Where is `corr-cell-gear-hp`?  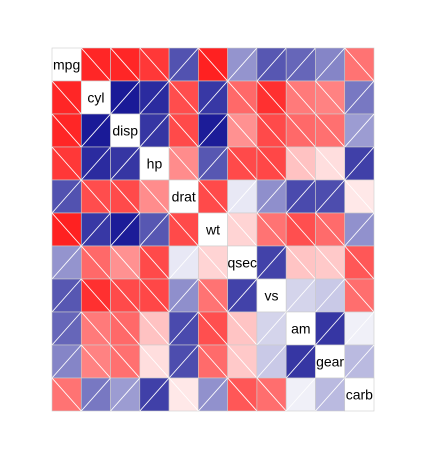 corr-cell-gear-hp is located at coordinates (154, 361).